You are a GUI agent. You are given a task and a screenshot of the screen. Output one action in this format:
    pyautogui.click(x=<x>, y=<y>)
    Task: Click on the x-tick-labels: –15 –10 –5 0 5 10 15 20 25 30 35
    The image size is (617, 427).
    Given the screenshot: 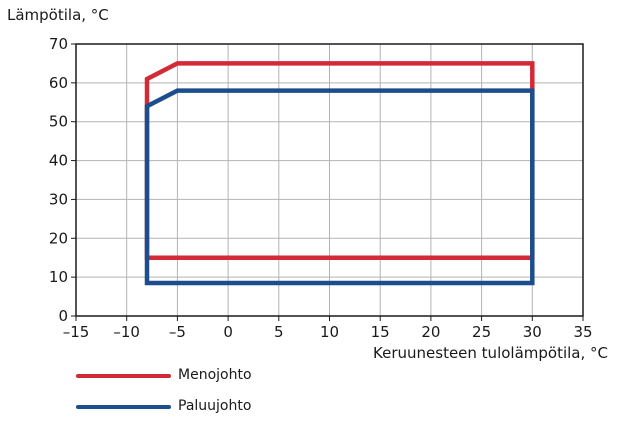 What is the action you would take?
    pyautogui.click(x=328, y=328)
    